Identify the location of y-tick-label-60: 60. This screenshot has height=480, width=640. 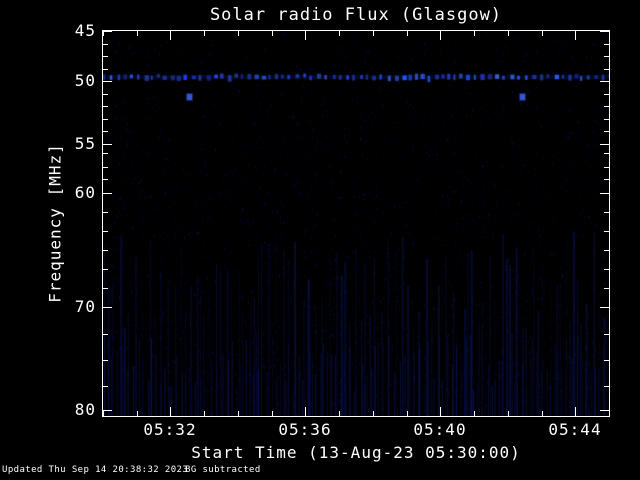
(85, 192).